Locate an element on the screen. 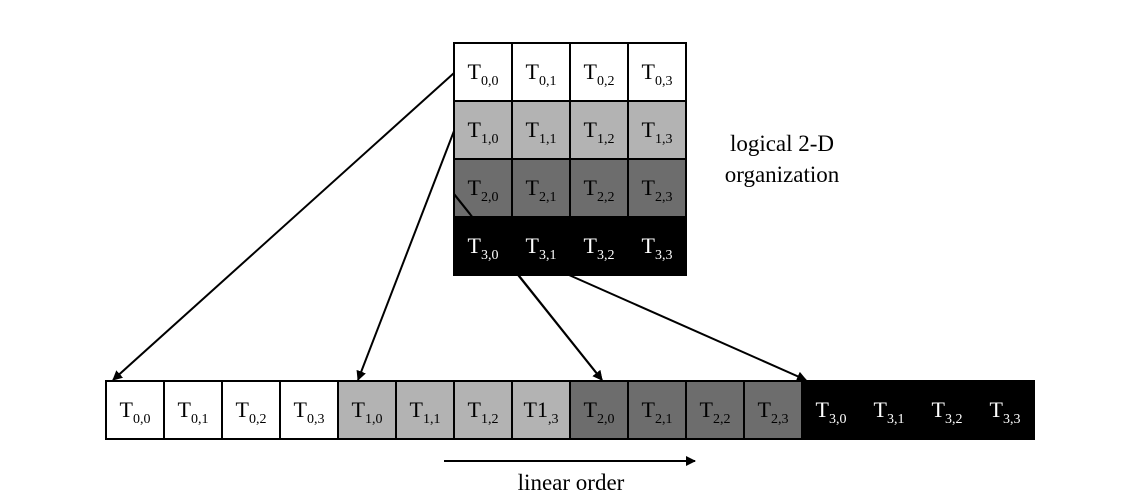 The height and width of the screenshot is (496, 1141). cell-label-subscript: 1,3 is located at coordinates (664, 139).